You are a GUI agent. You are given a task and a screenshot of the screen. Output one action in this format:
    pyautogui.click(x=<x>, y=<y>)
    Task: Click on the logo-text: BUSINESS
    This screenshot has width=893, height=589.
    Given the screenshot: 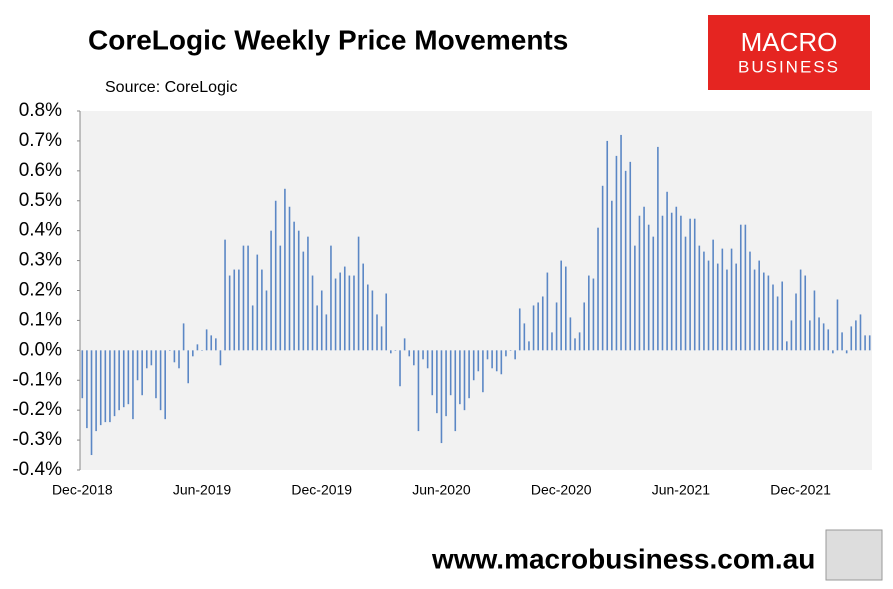 What is the action you would take?
    pyautogui.click(x=789, y=66)
    